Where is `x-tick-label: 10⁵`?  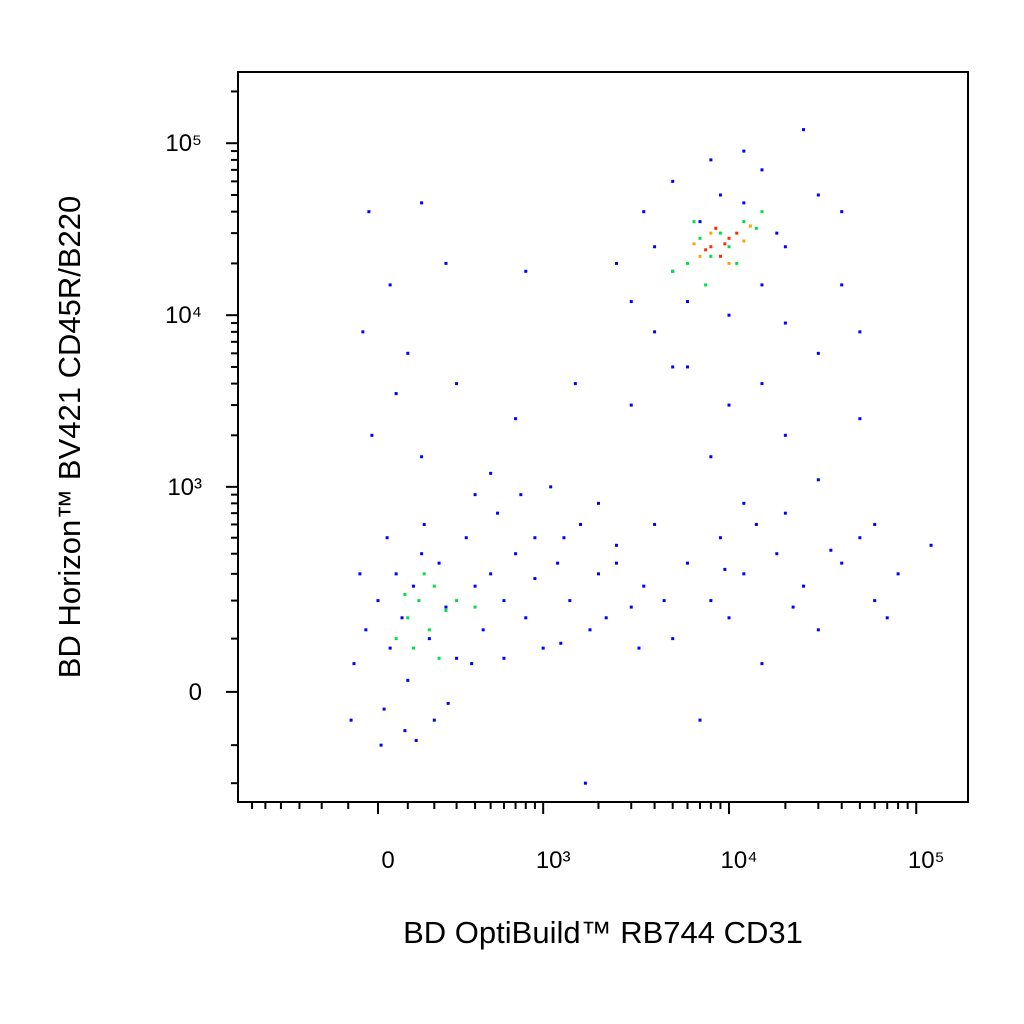
x-tick-label: 10⁵ is located at coordinates (926, 860).